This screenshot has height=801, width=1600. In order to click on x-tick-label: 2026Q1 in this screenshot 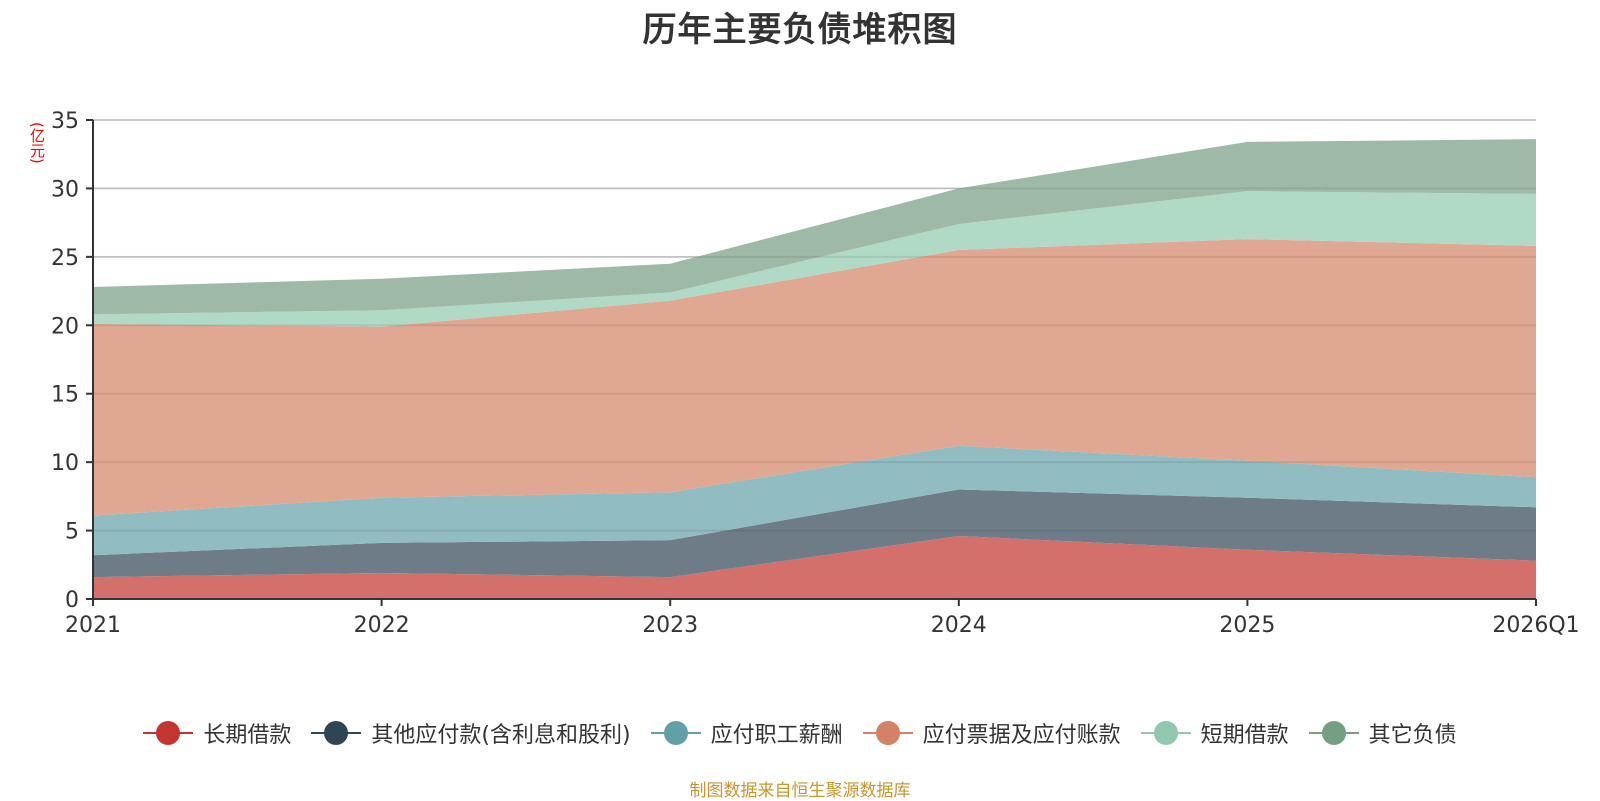, I will do `click(1535, 625)`.